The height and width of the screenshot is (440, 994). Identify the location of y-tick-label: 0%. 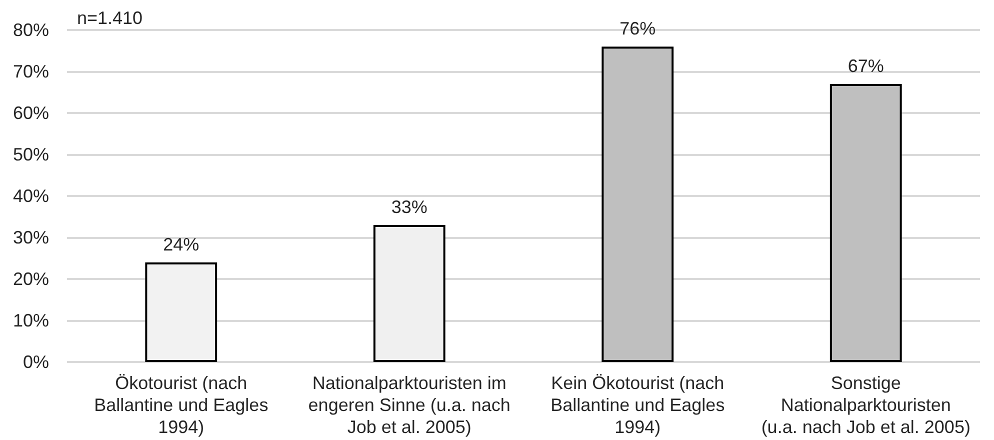
(35, 362).